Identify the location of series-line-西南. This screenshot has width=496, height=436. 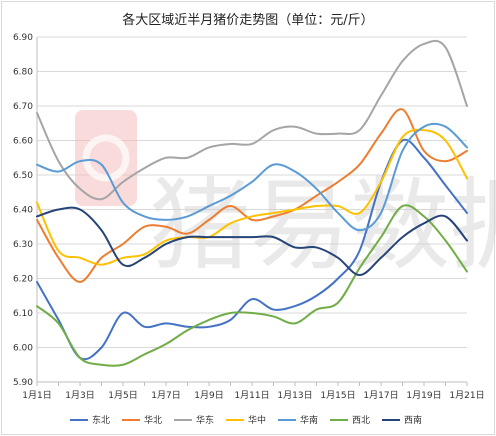
(252, 241).